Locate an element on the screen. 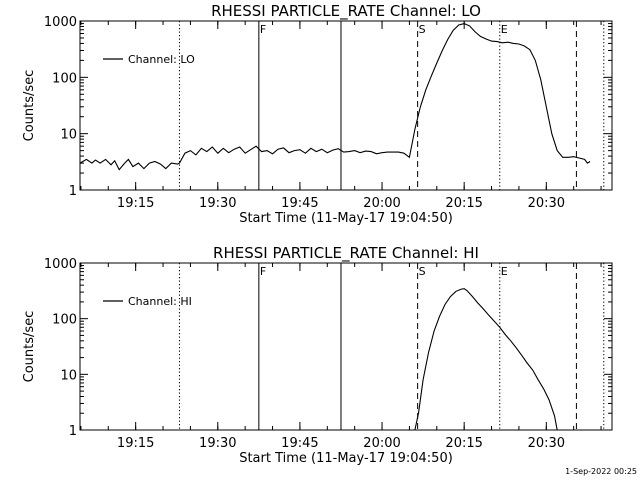 The height and width of the screenshot is (480, 640). data-series-line is located at coordinates (486, 359).